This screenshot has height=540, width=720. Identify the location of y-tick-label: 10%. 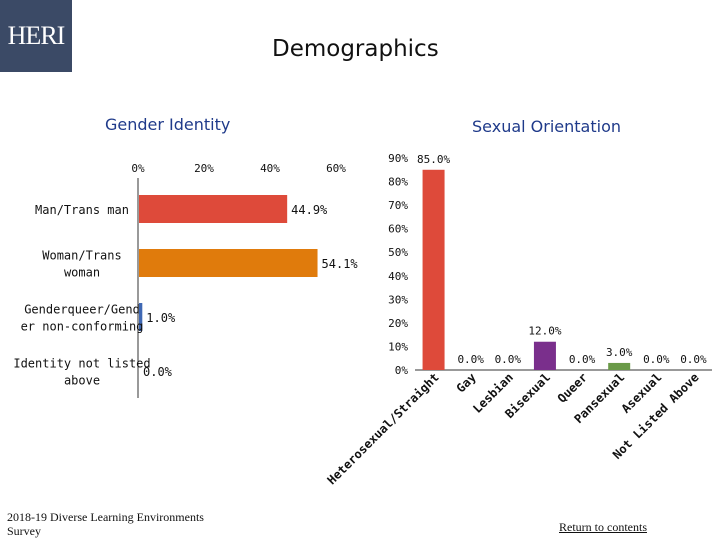
(398, 346).